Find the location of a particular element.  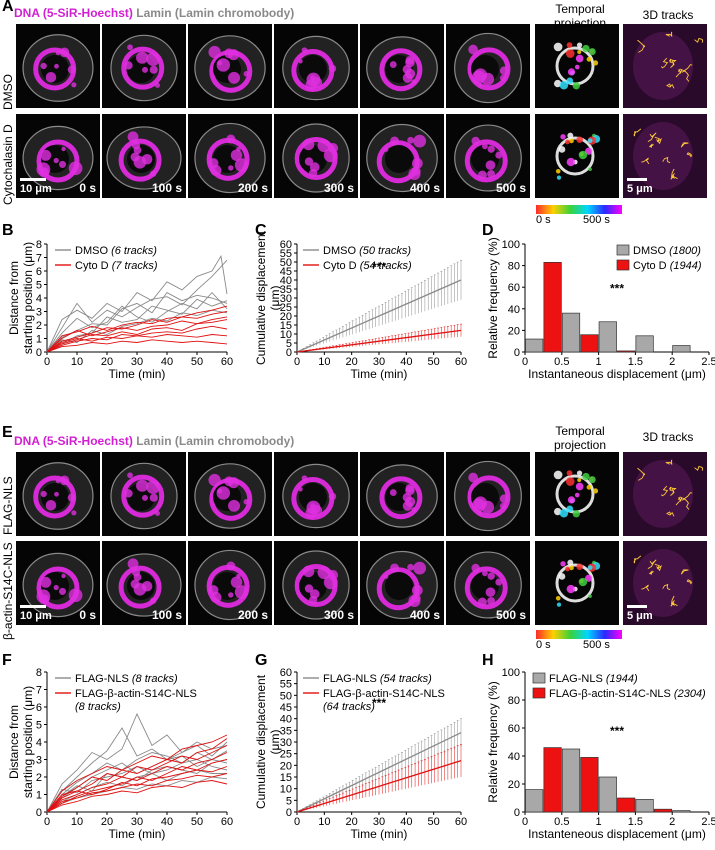

a-timepoint-label: 100 s is located at coordinates (166, 188).